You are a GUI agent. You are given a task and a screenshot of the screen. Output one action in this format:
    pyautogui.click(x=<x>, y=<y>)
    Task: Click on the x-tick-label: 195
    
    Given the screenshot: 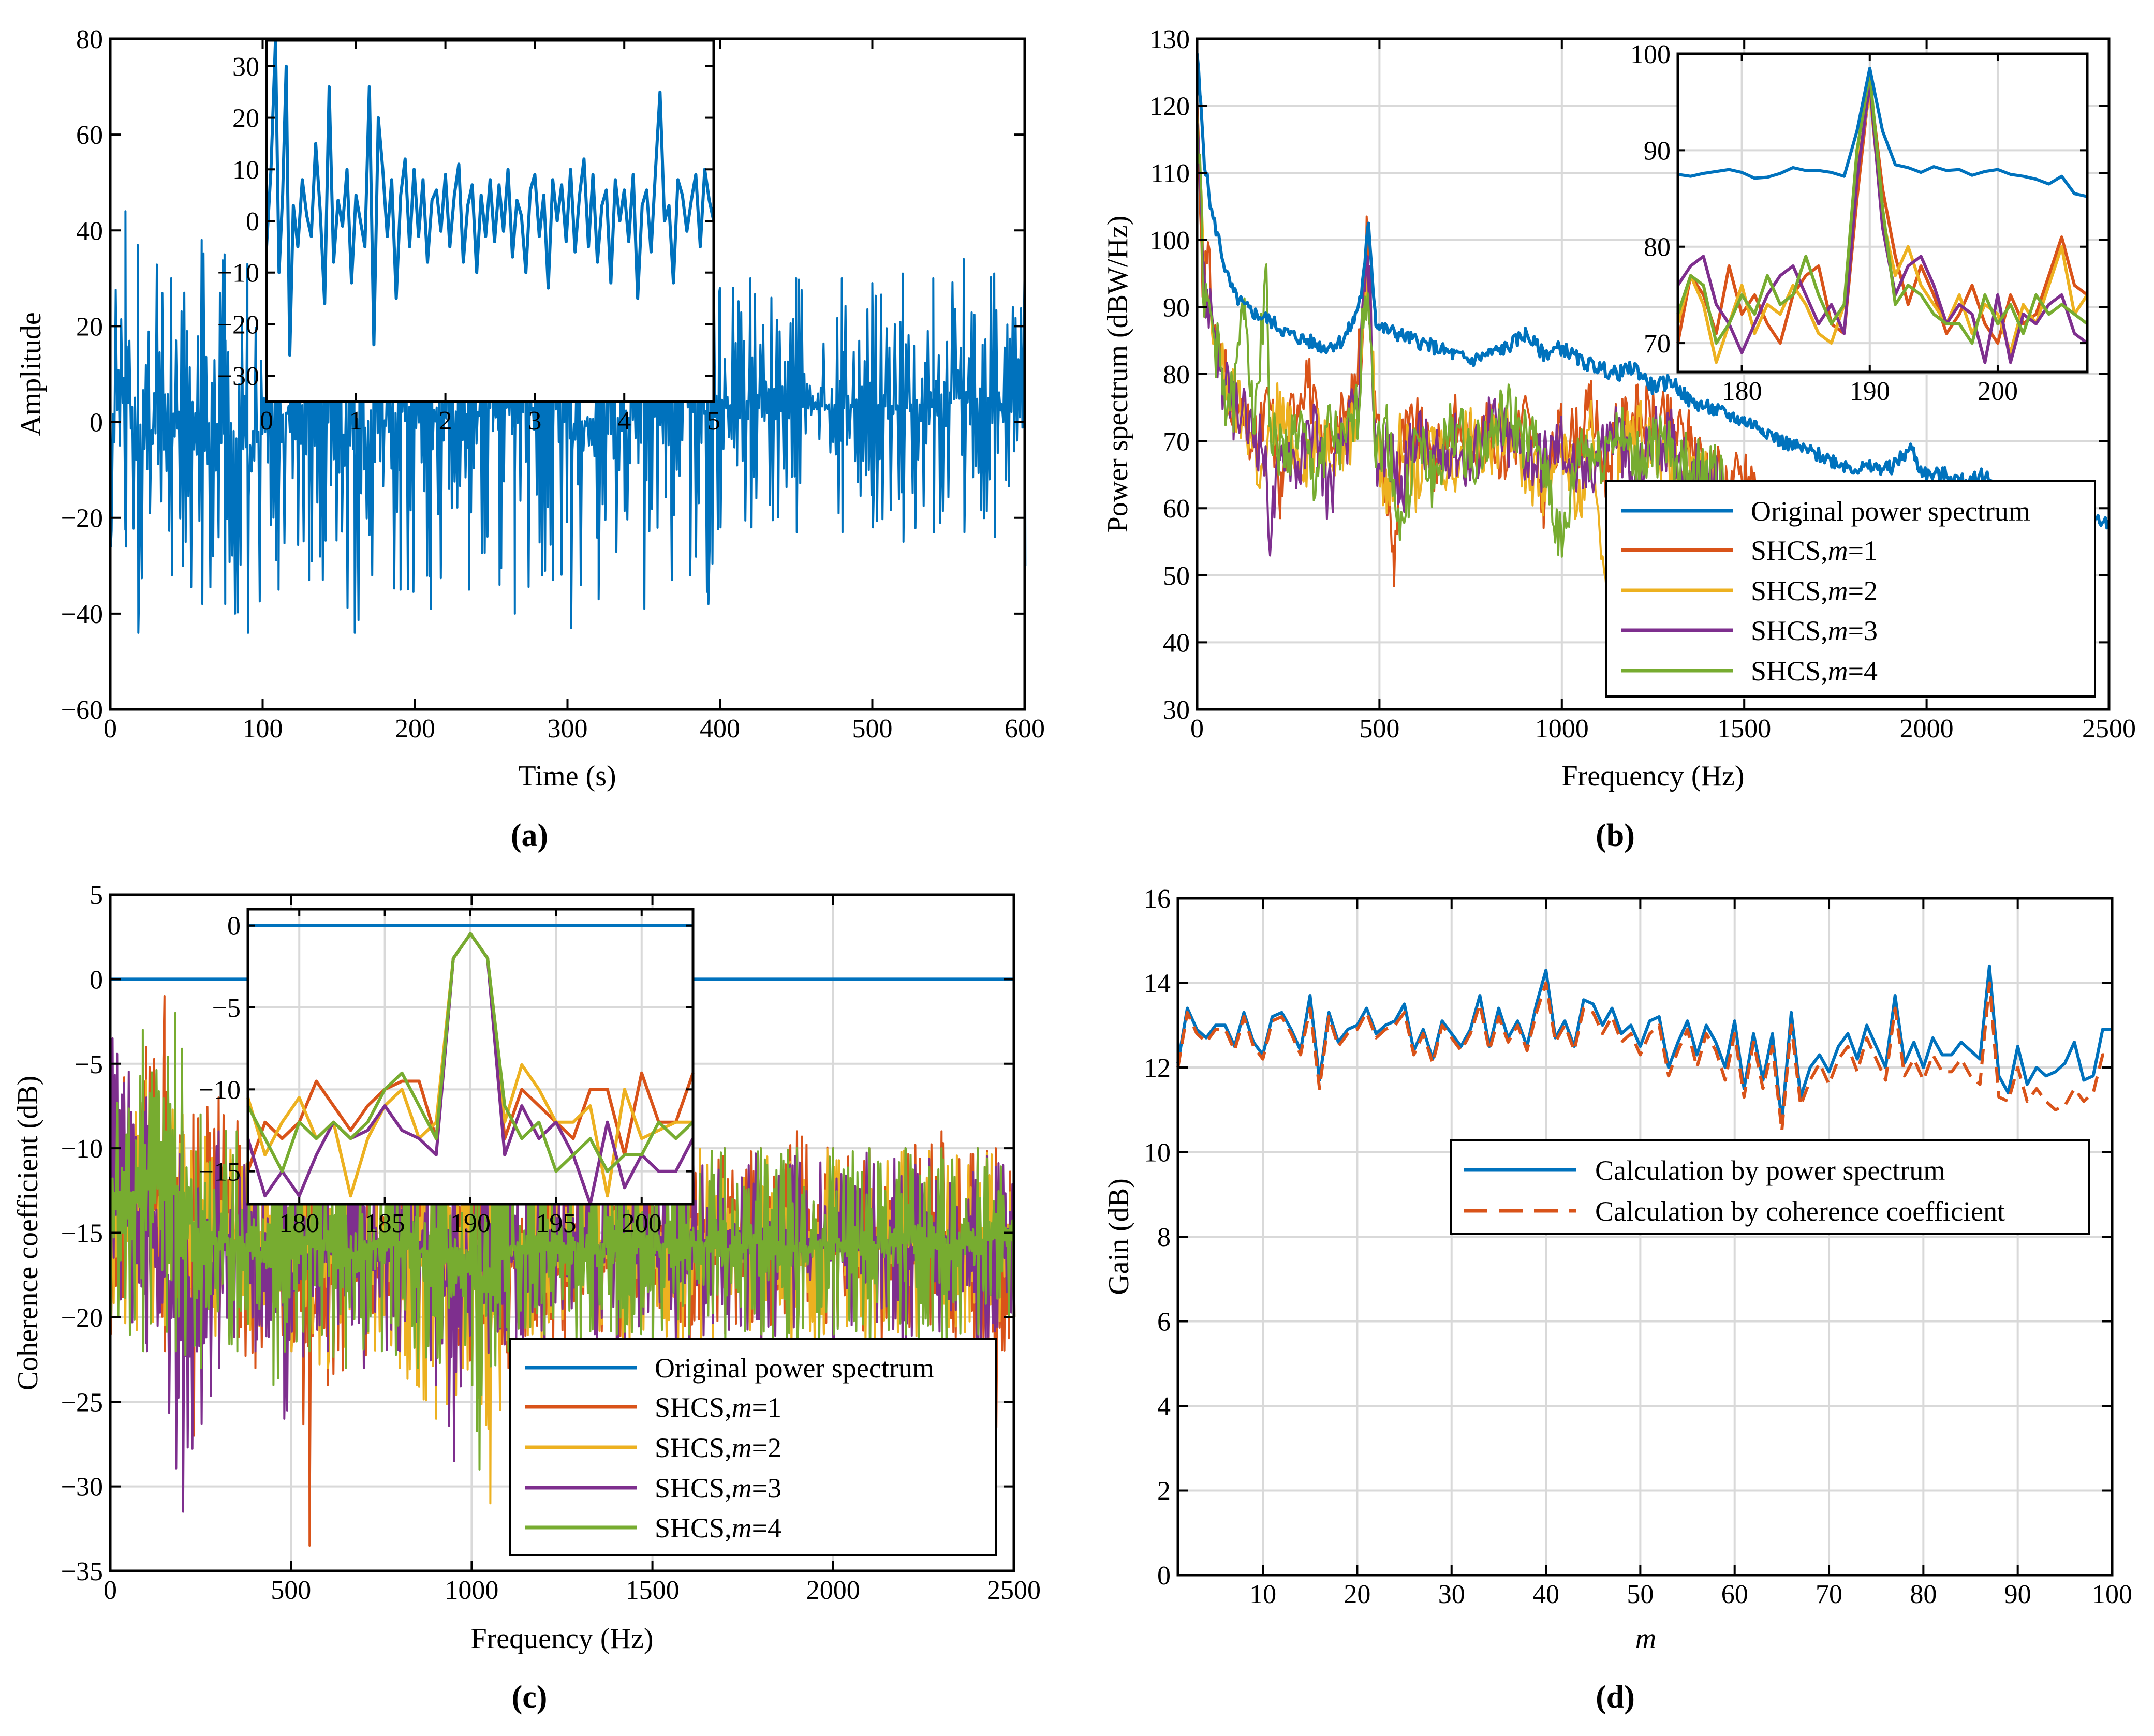 What is the action you would take?
    pyautogui.click(x=556, y=1223)
    